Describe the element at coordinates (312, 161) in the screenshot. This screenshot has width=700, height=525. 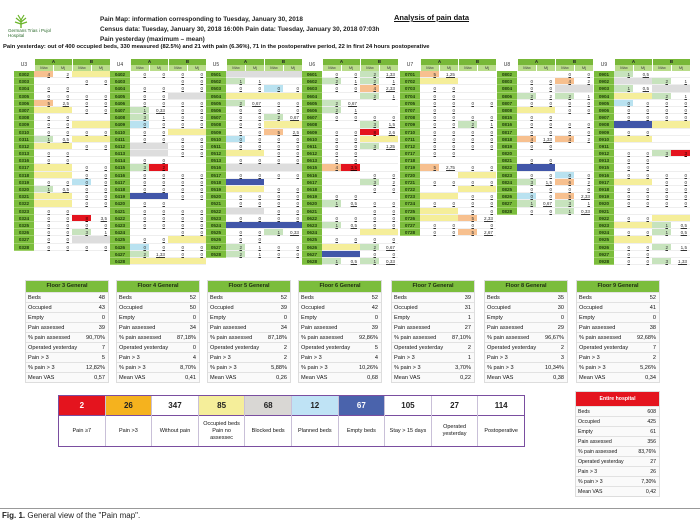
I see `room-number: 0613` at that location.